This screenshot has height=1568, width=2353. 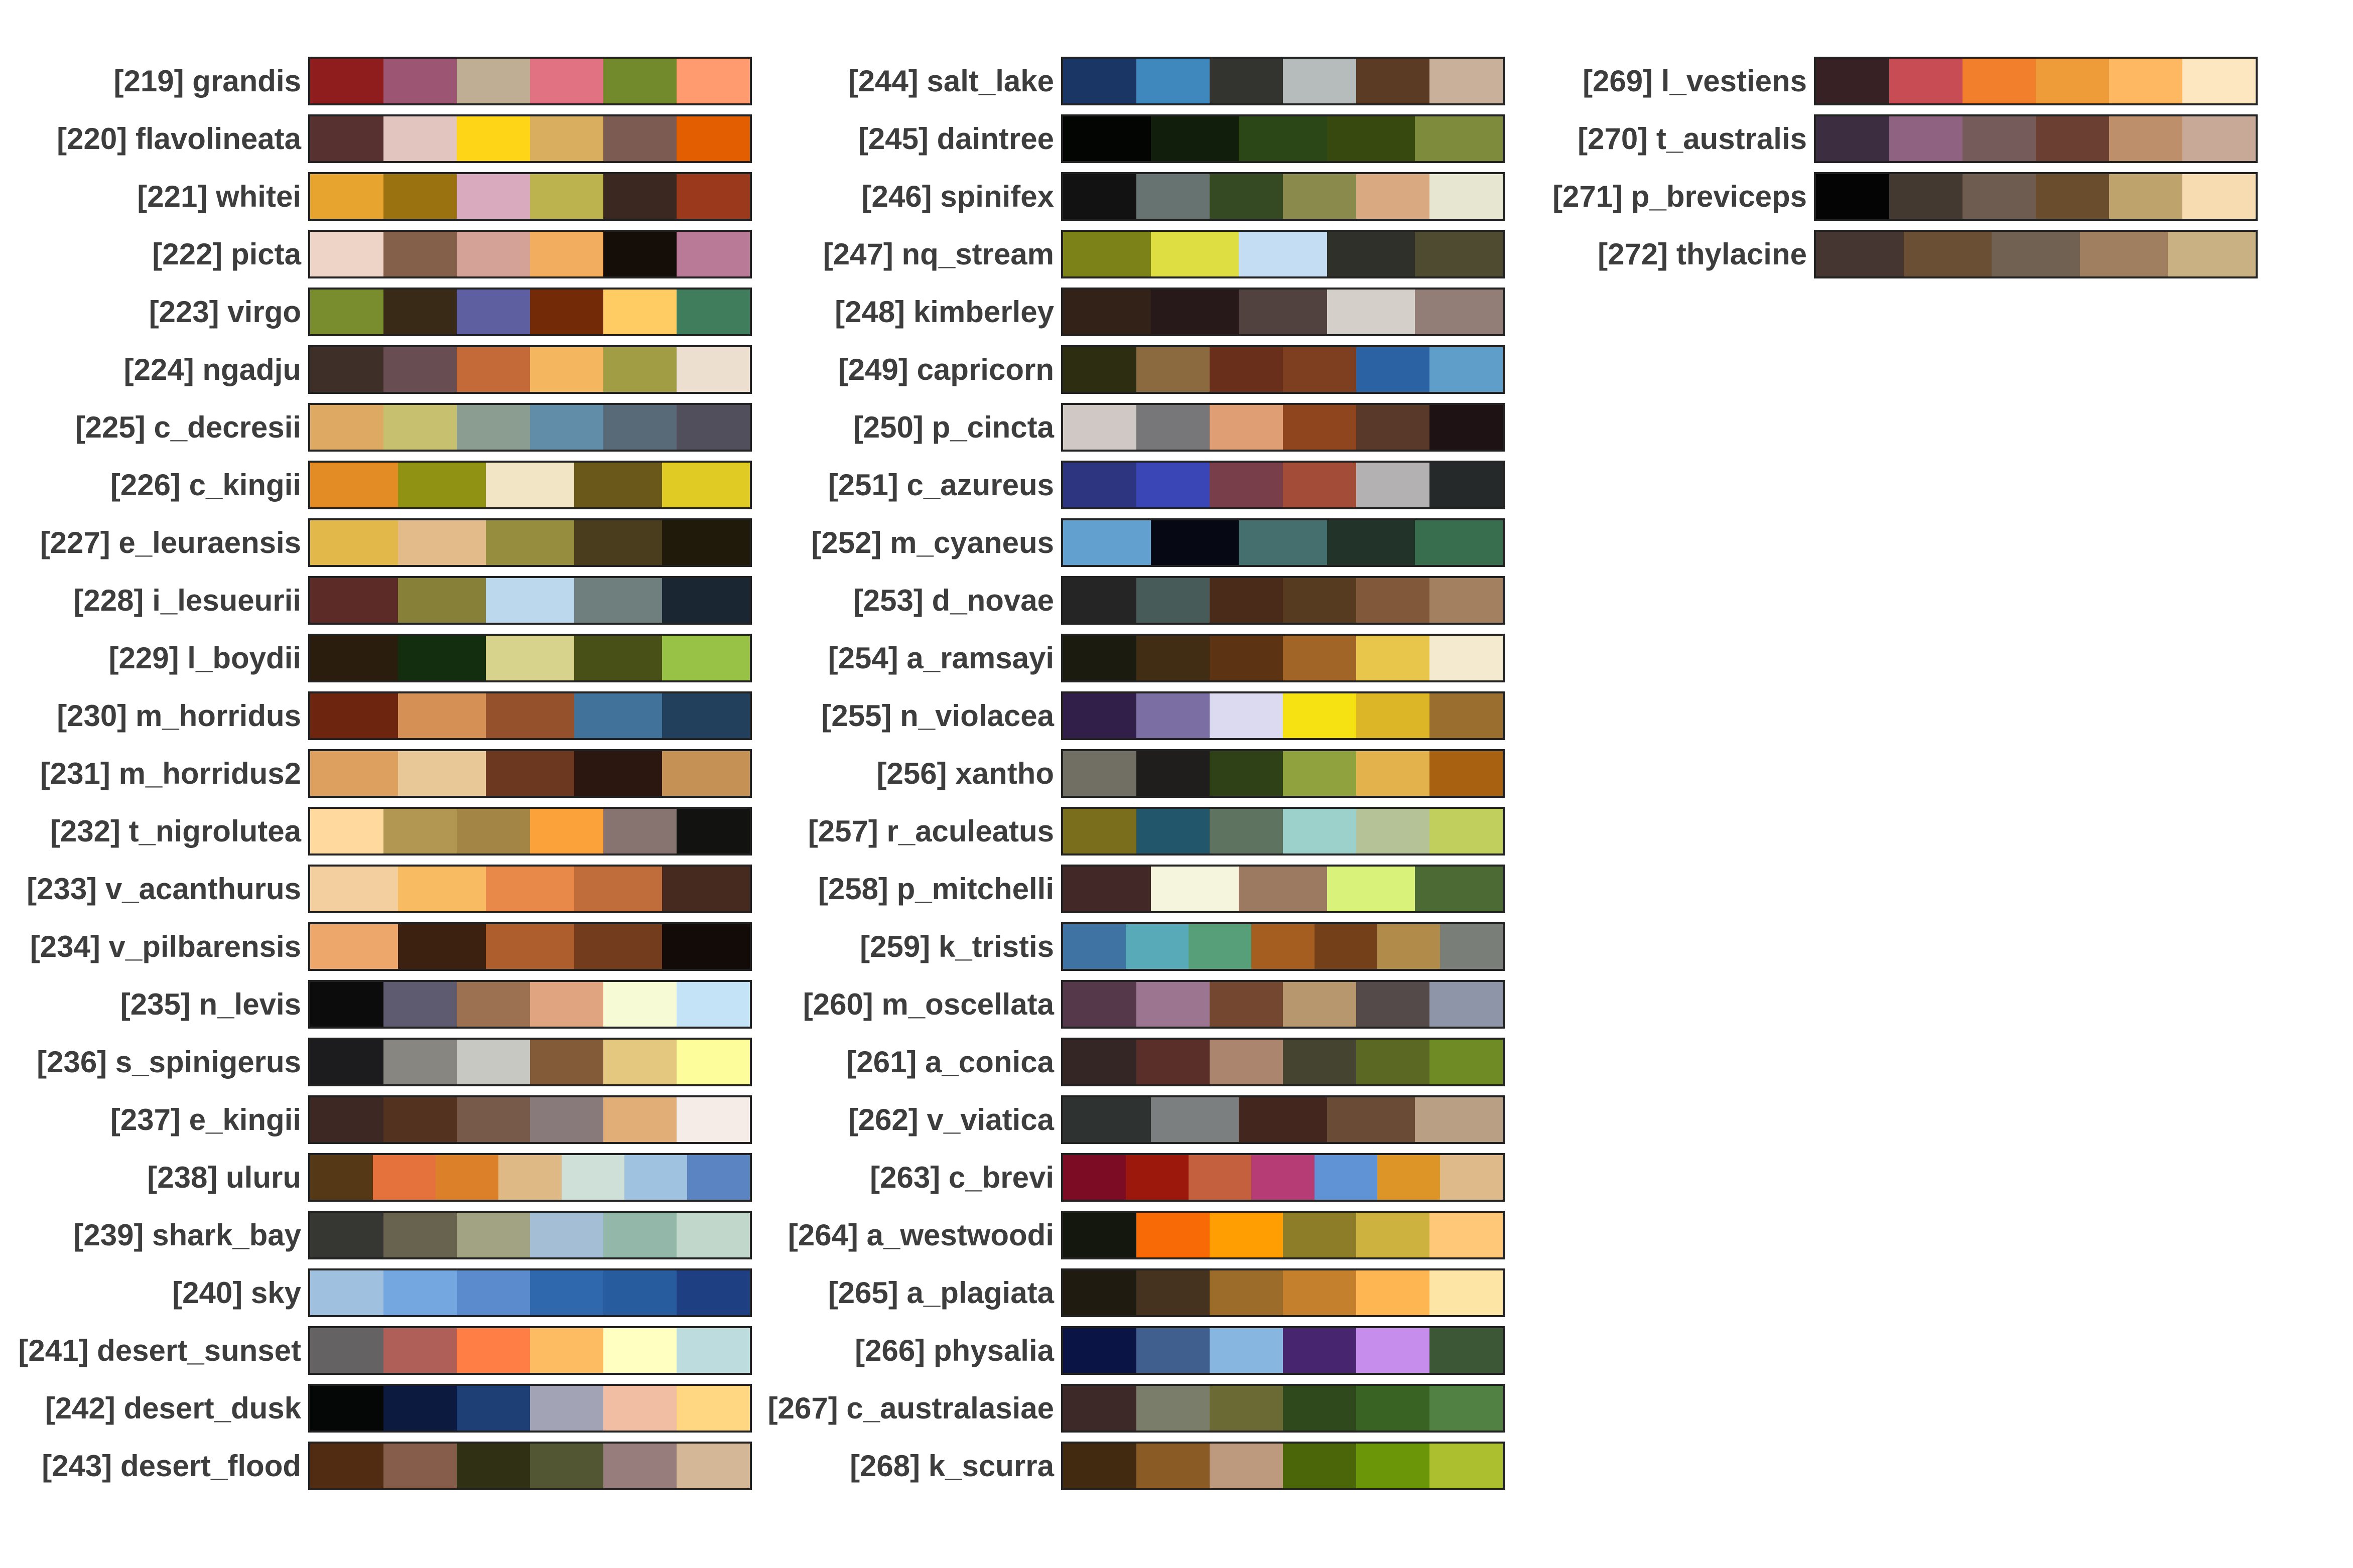 I want to click on palette-row: [257] r_aculeatus, so click(x=1129, y=831).